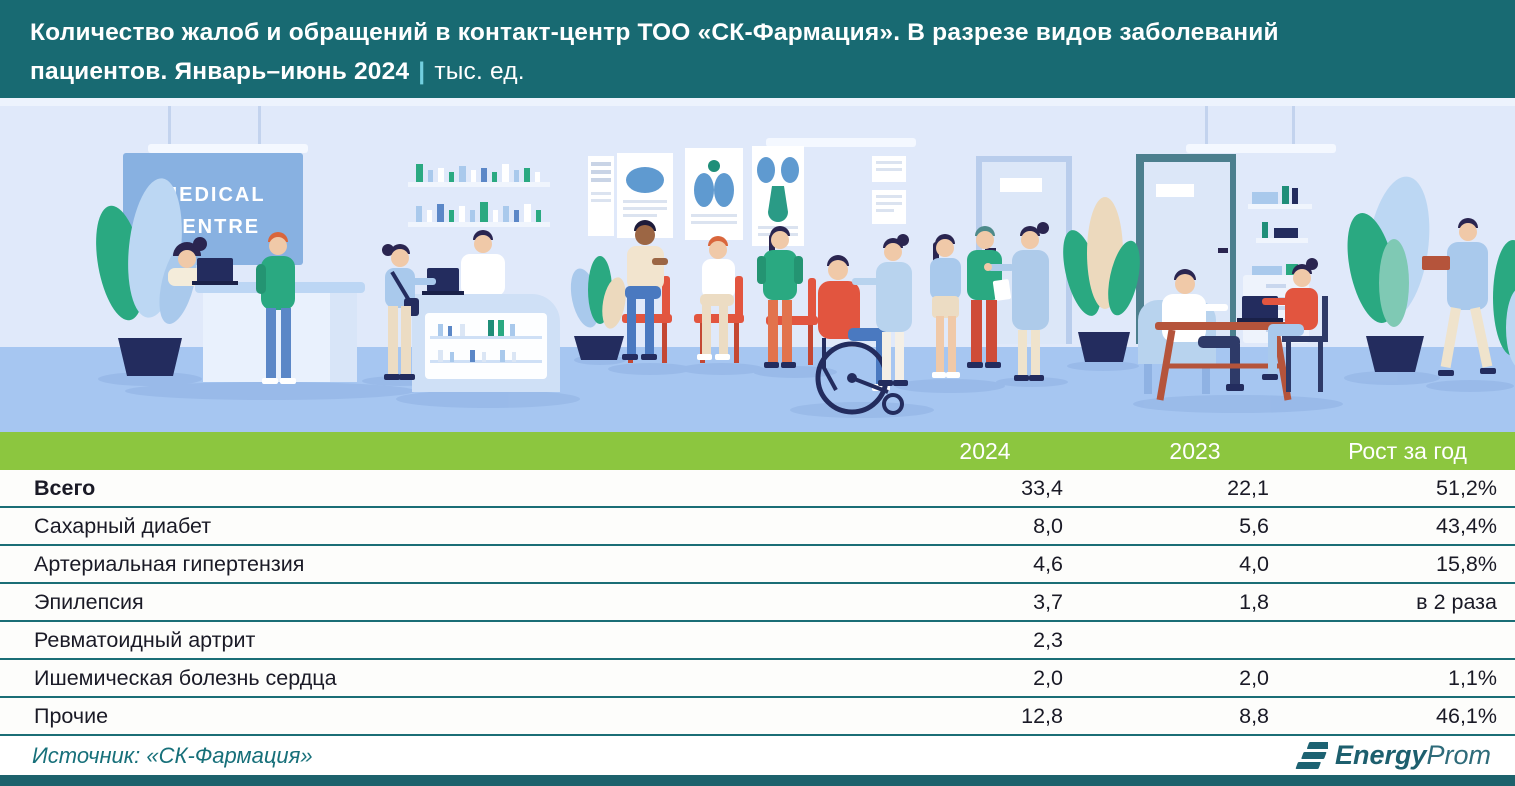  What do you see at coordinates (1407, 450) in the screenshot?
I see `table-header-growth: Рост за год` at bounding box center [1407, 450].